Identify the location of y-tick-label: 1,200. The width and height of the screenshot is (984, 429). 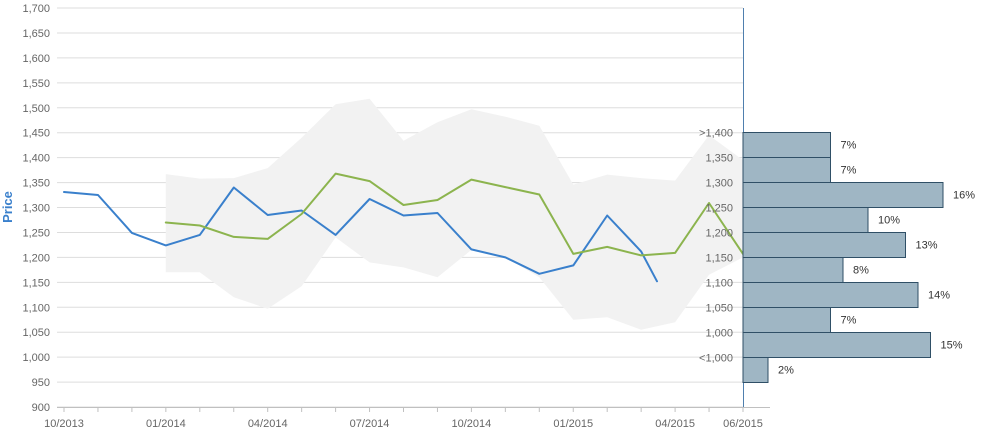
(36, 258).